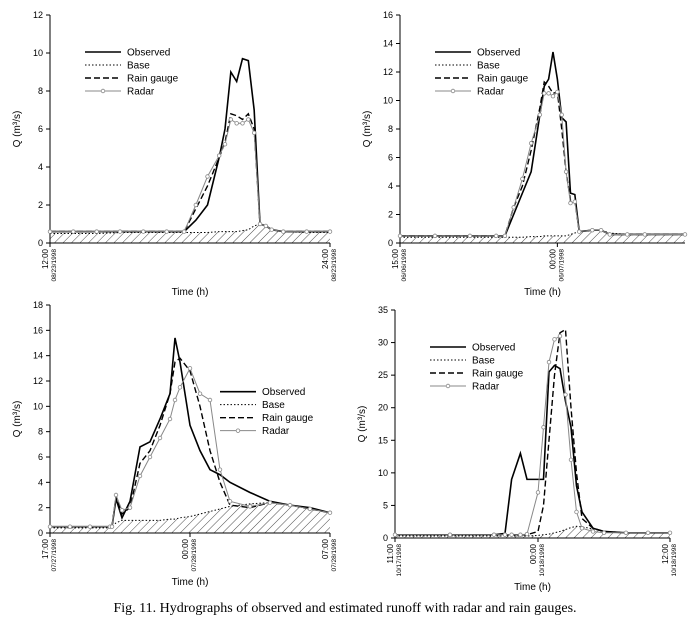  What do you see at coordinates (383, 343) in the screenshot?
I see `y-tick-label: 30` at bounding box center [383, 343].